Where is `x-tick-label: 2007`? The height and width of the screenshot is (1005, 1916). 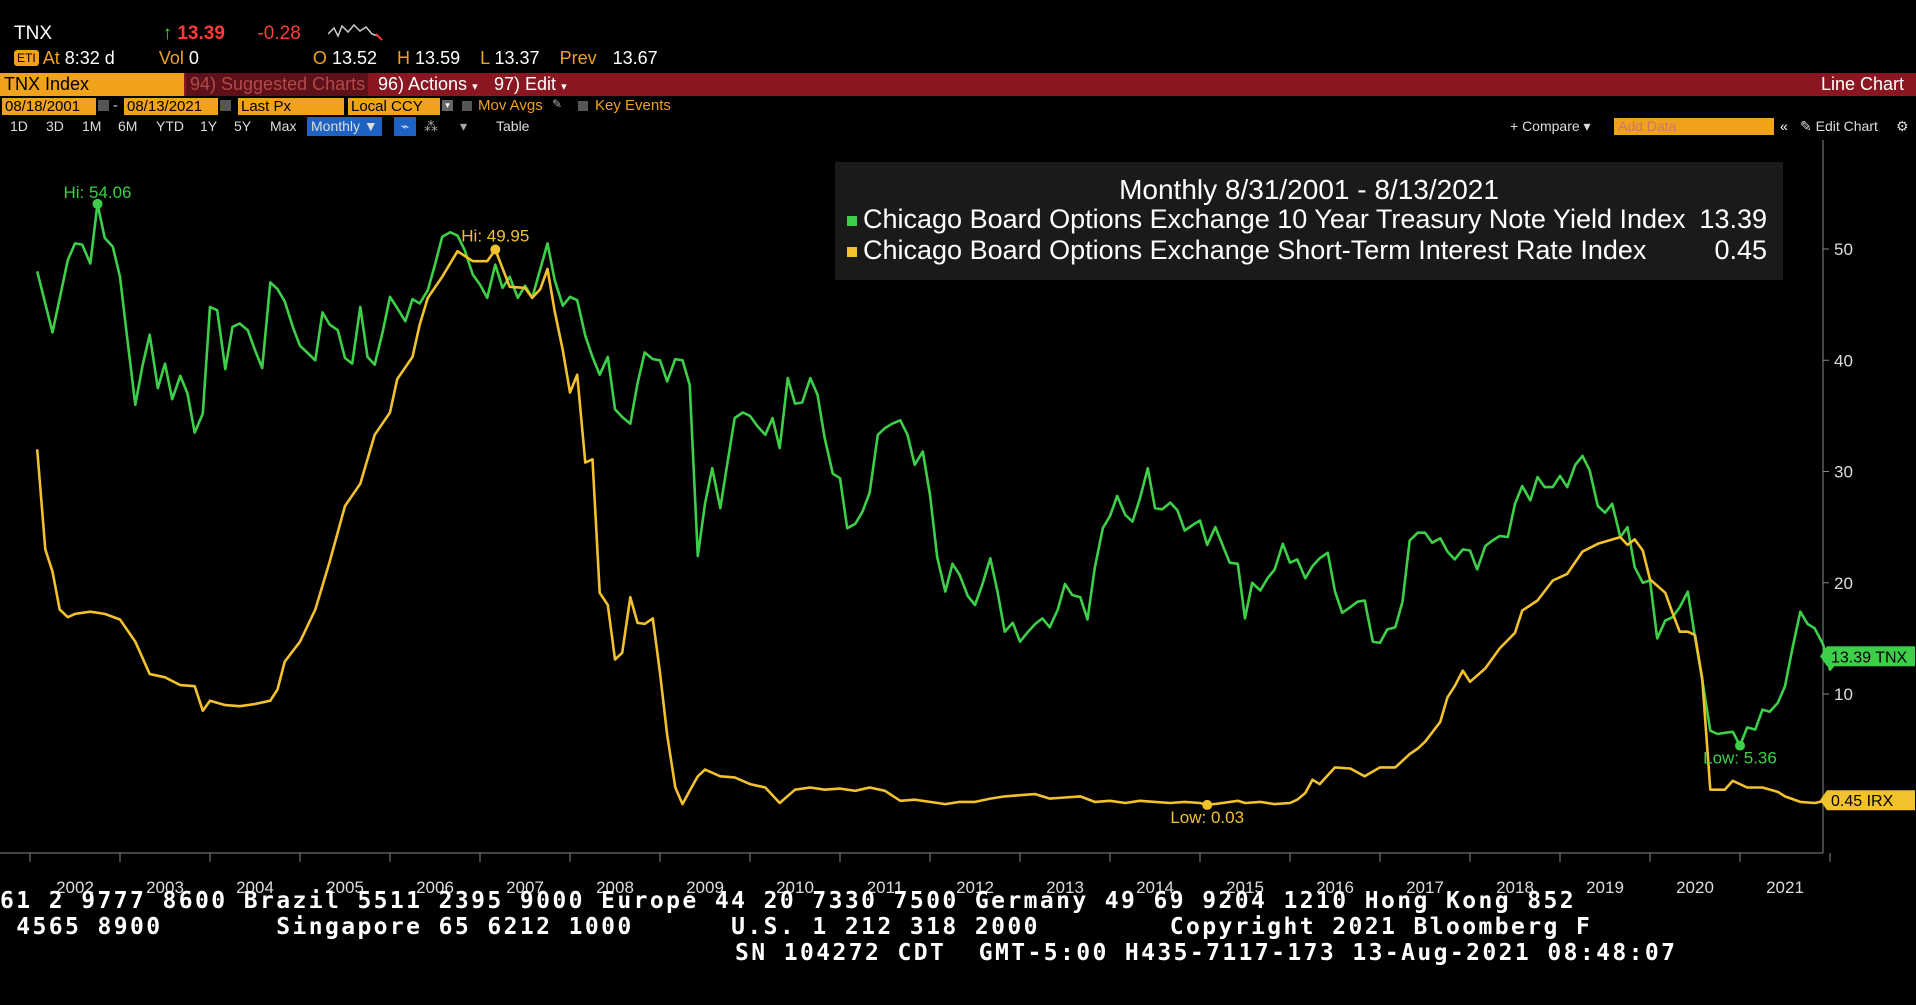 x-tick-label: 2007 is located at coordinates (525, 887).